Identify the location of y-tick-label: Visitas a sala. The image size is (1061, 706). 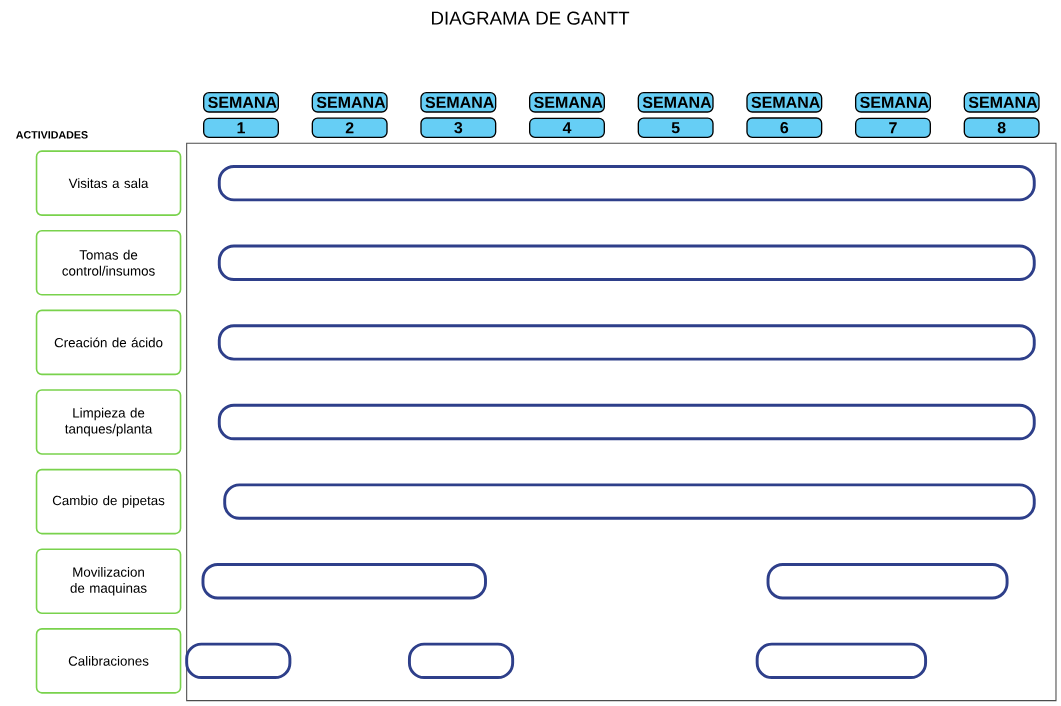
(108, 183).